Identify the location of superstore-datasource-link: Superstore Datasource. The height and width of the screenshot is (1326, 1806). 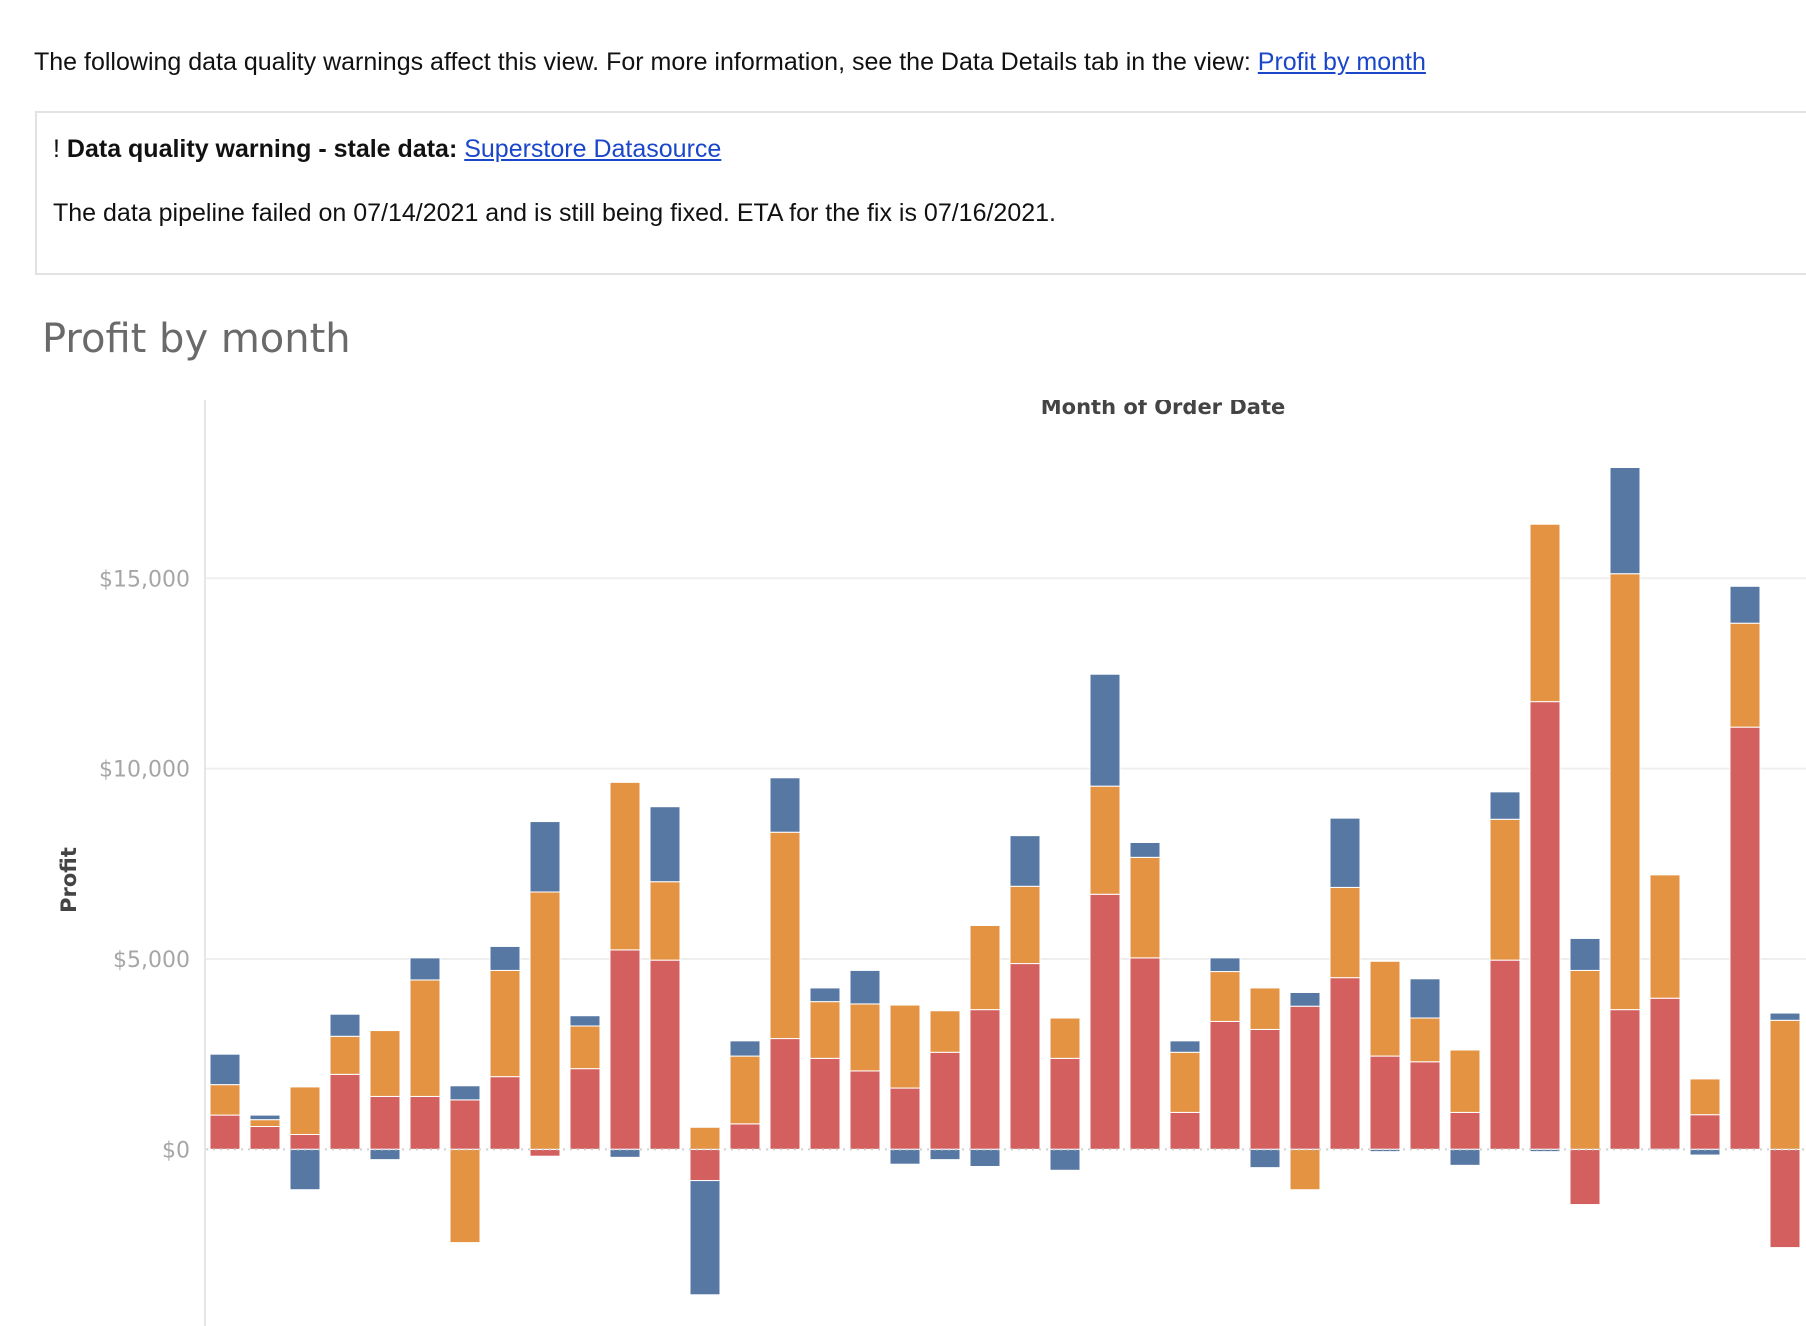
(593, 149).